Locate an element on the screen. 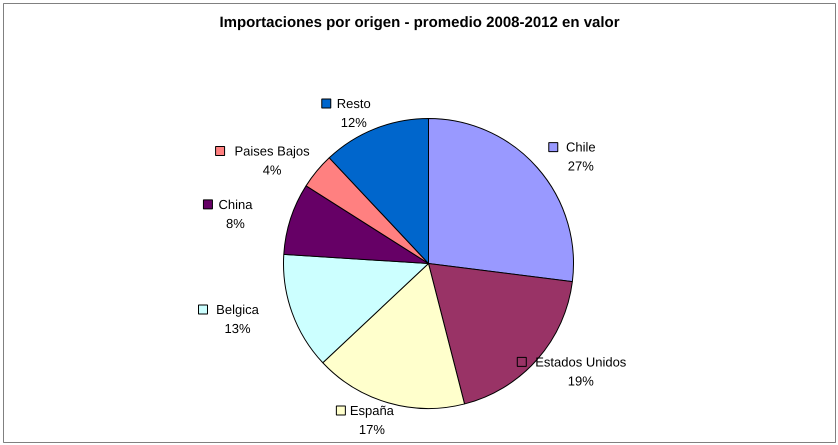  legend-label: Belgica is located at coordinates (238, 310).